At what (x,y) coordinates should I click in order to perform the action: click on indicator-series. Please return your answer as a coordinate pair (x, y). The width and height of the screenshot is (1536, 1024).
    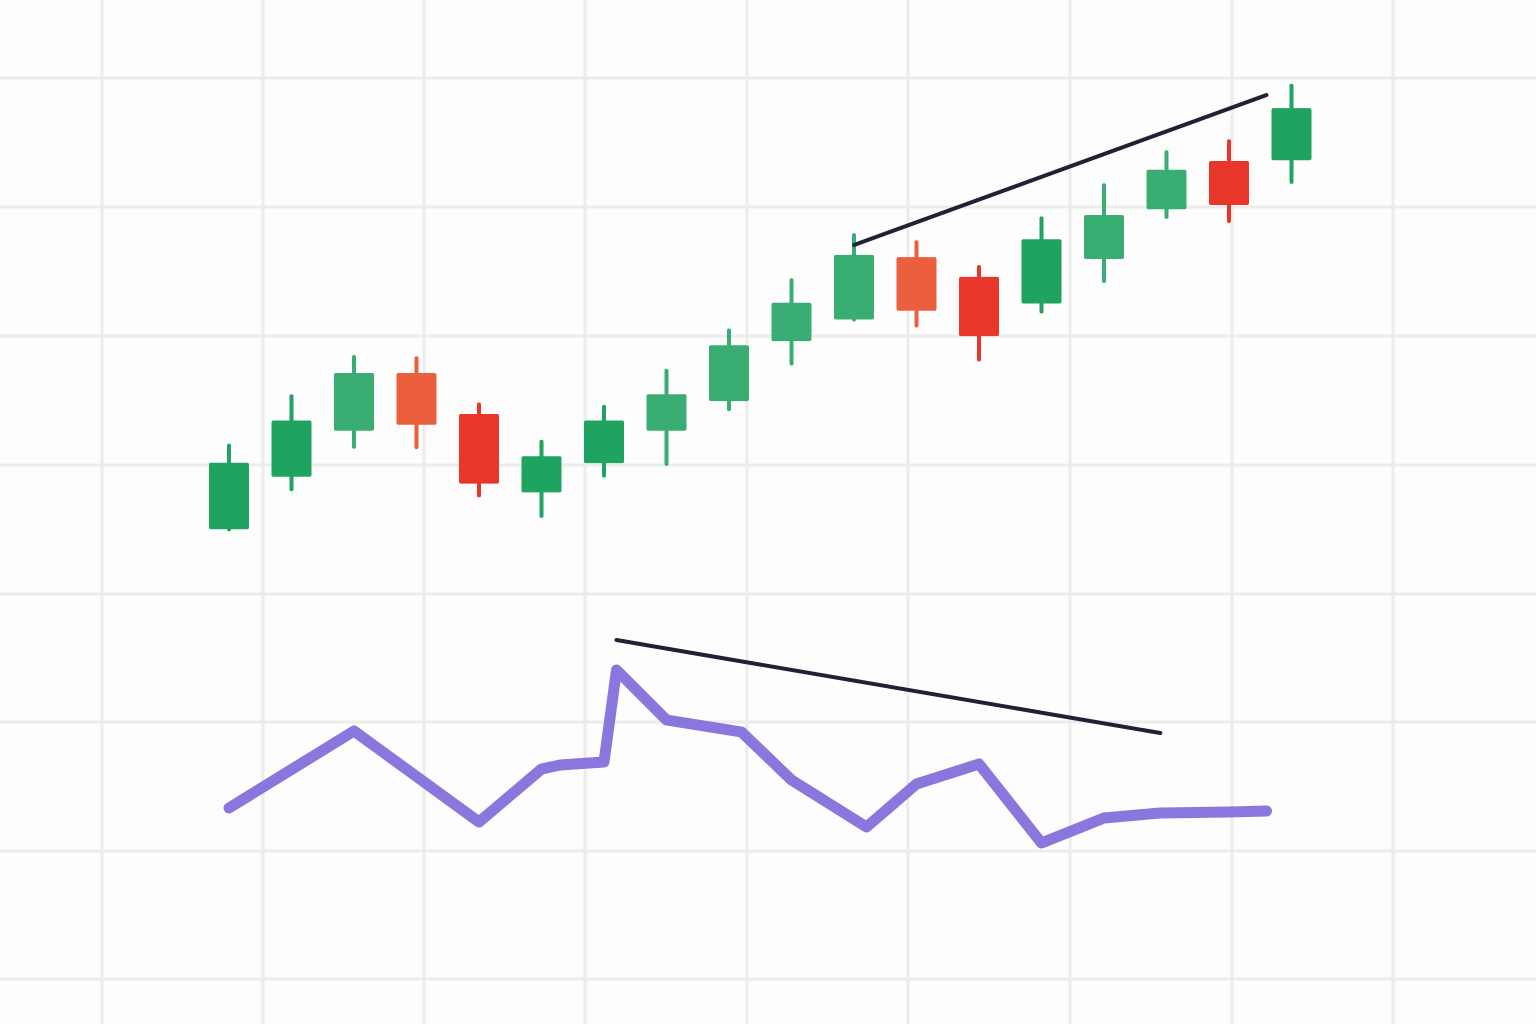
    Looking at the image, I should click on (747, 756).